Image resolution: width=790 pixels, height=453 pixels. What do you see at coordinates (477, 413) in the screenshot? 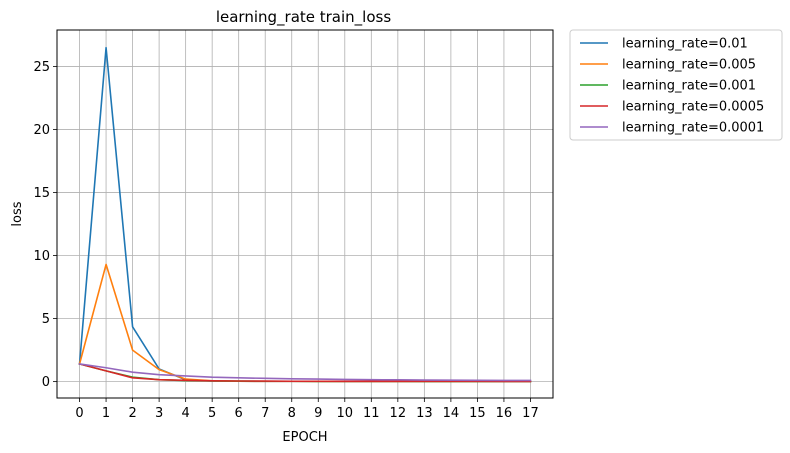
I see `x-tick-label: 15` at bounding box center [477, 413].